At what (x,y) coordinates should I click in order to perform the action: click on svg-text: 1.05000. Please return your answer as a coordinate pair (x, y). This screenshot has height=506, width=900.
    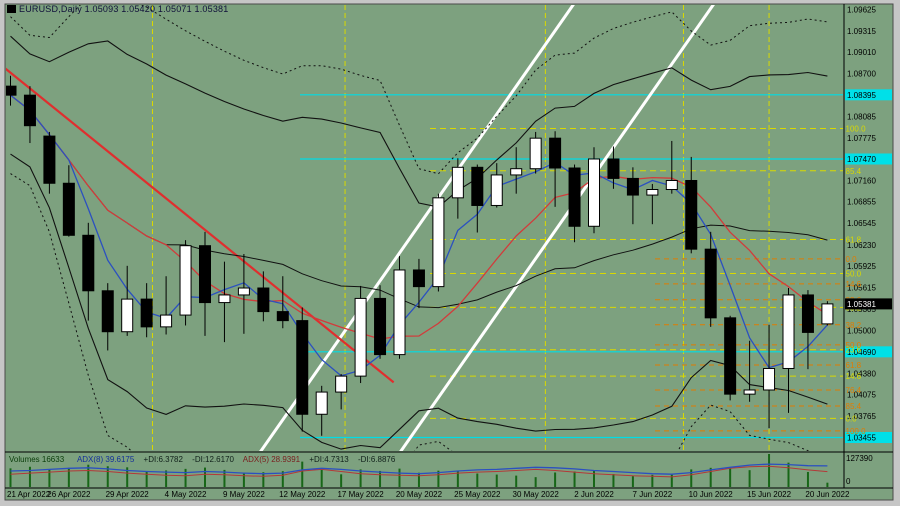
    Looking at the image, I should click on (861, 330).